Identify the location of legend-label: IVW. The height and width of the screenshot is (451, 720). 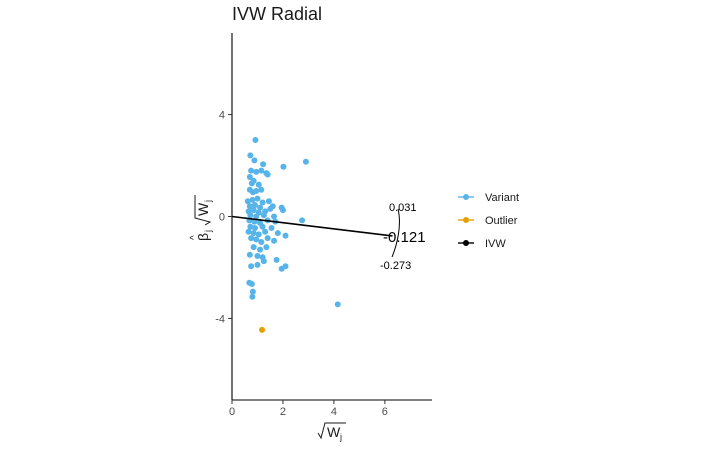
(495, 244).